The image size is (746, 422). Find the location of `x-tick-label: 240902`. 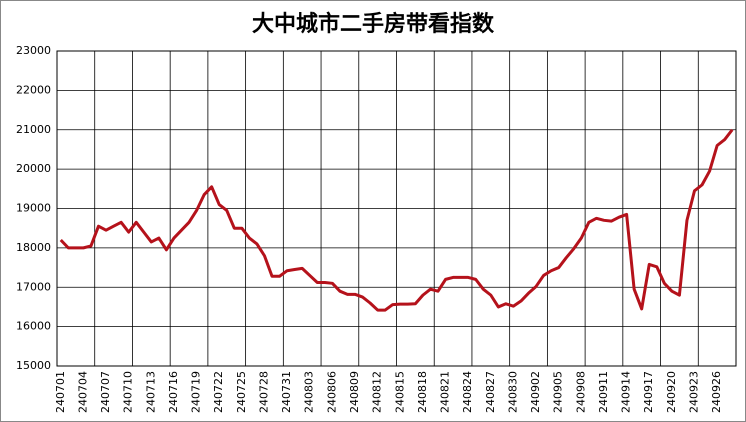

x-tick-label: 240902 is located at coordinates (535, 392).